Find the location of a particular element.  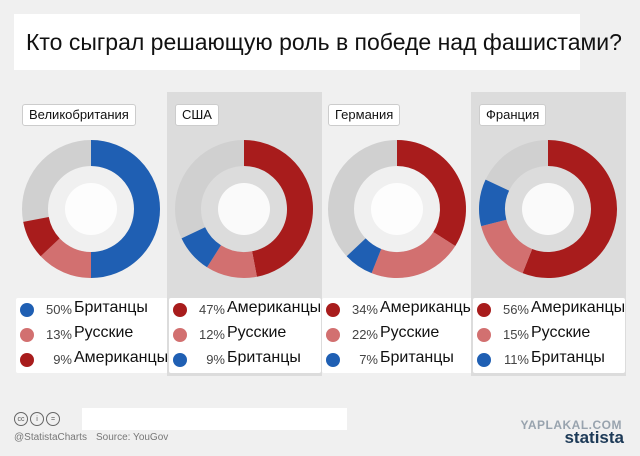

legend-percent: 34% is located at coordinates (364, 309).